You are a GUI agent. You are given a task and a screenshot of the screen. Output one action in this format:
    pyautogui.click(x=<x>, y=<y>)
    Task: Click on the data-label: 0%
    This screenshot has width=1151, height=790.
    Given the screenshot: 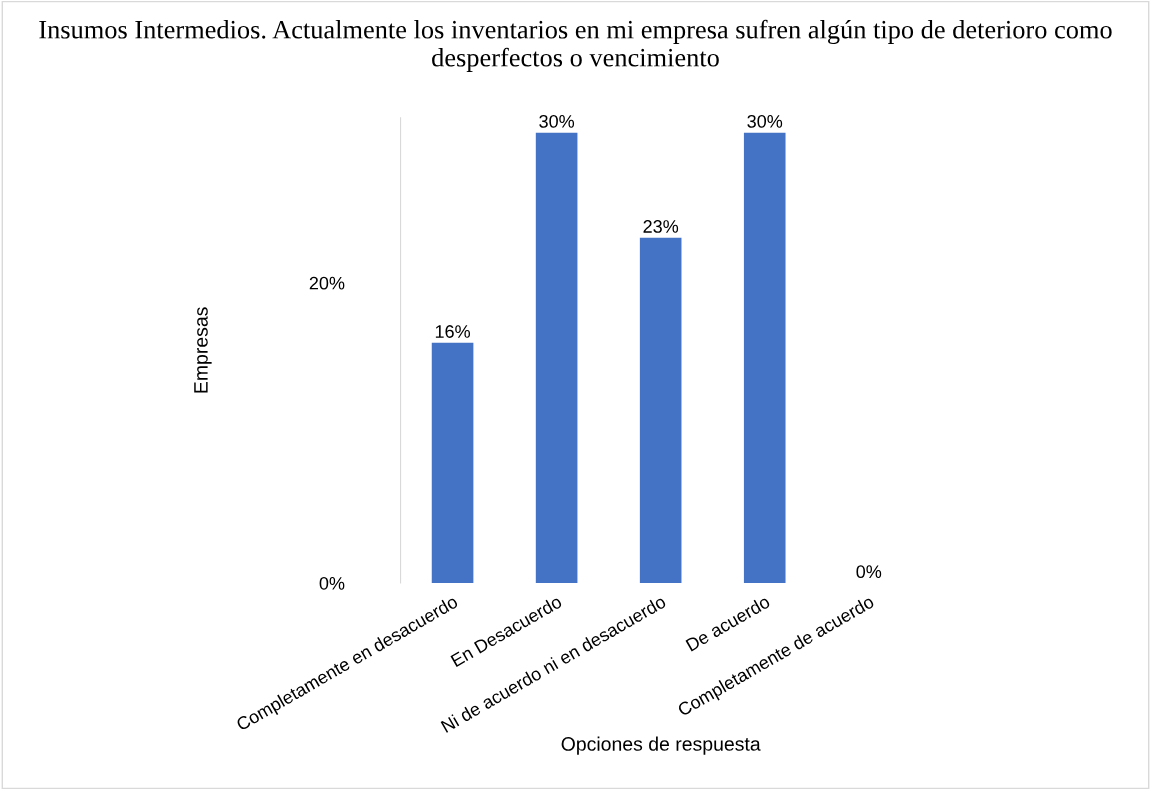 What is the action you would take?
    pyautogui.click(x=869, y=572)
    